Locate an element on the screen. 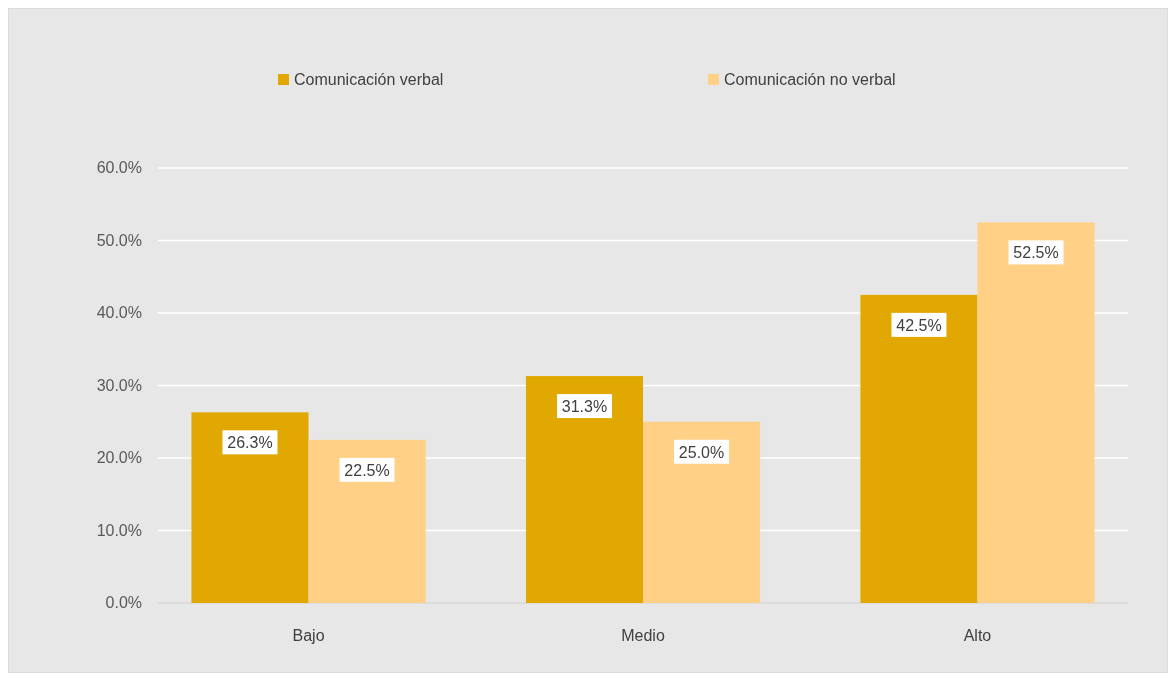 The height and width of the screenshot is (679, 1176). data-label: 26.3% is located at coordinates (250, 443).